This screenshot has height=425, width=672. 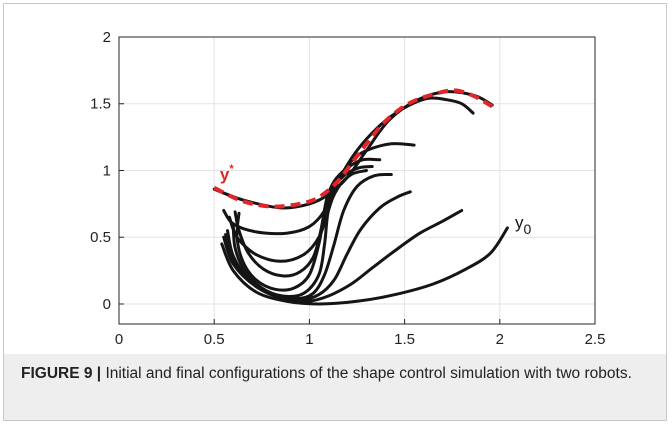 I want to click on x-tick-label: 1.5, so click(x=404, y=339).